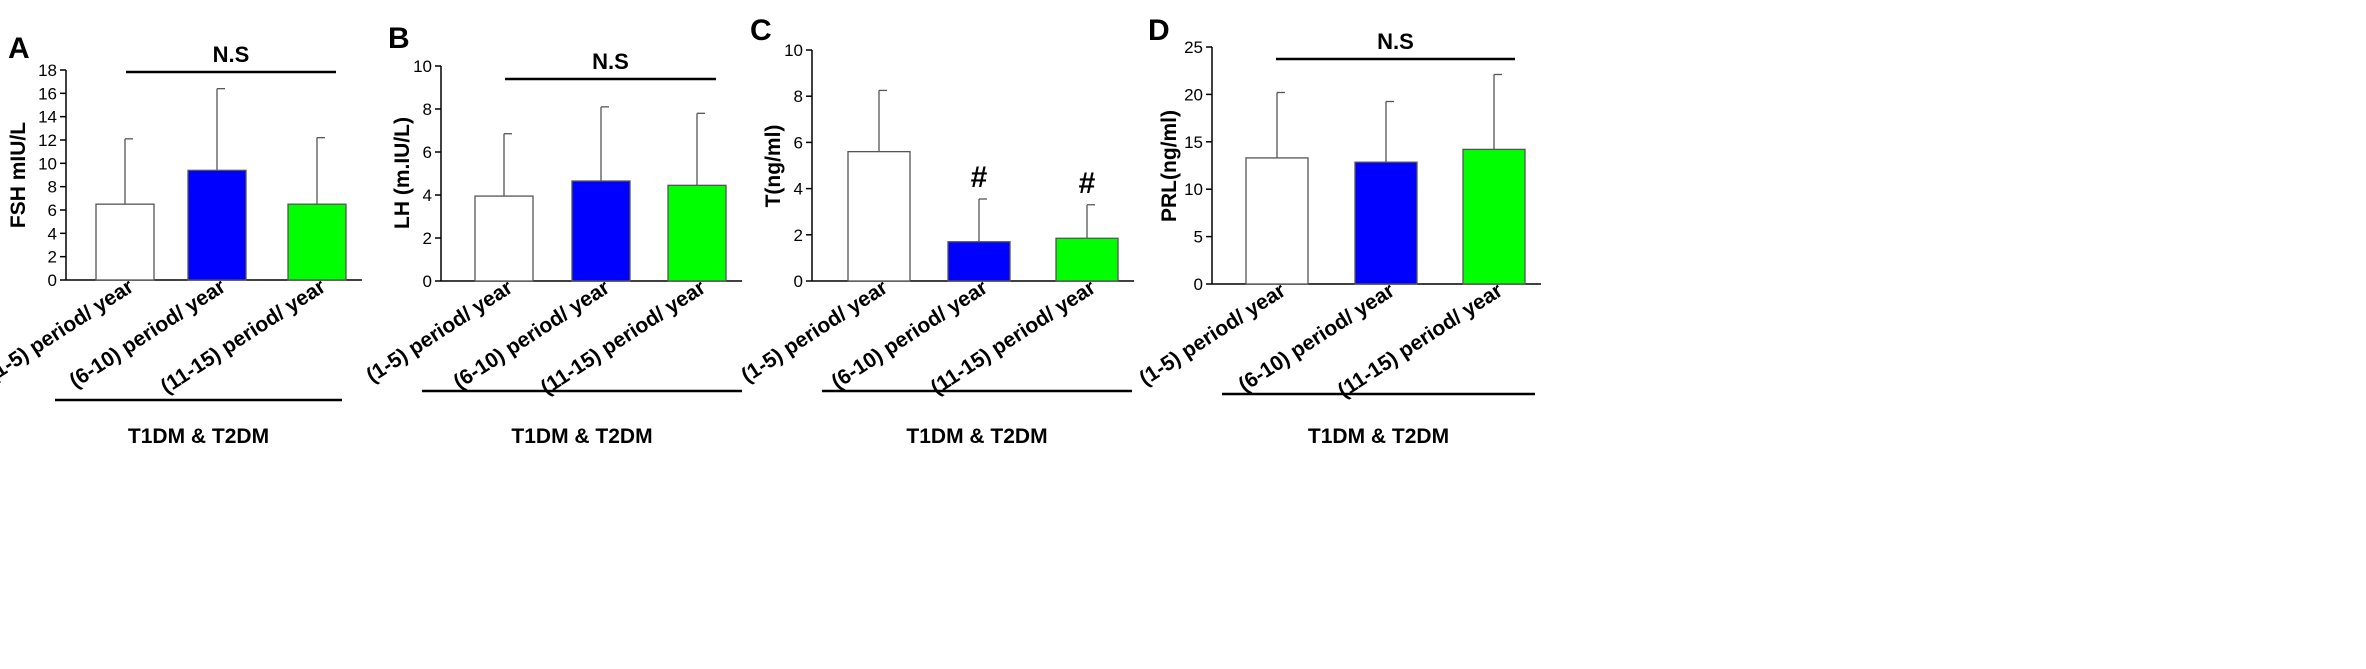  I want to click on y-tick-label: 5, so click(1198, 237).